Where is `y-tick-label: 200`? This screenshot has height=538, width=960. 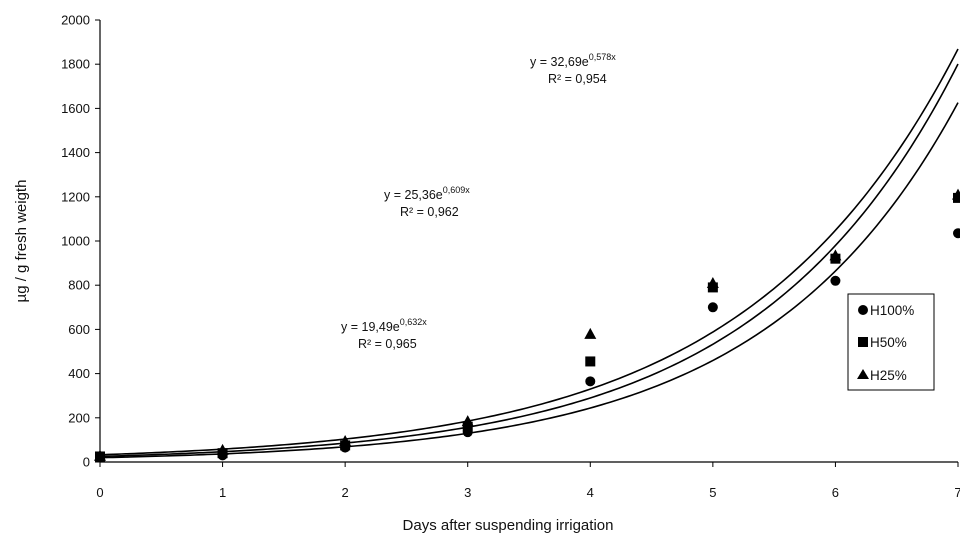 y-tick-label: 200 is located at coordinates (79, 417).